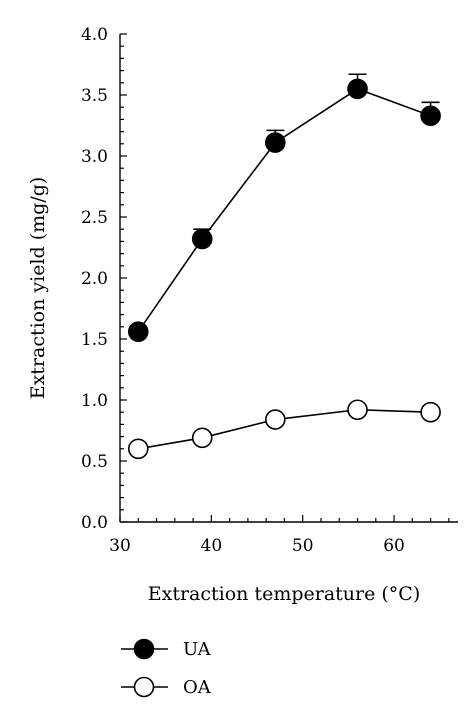 This screenshot has height=718, width=474. Describe the element at coordinates (166, 668) in the screenshot. I see `legend: UA OA` at that location.